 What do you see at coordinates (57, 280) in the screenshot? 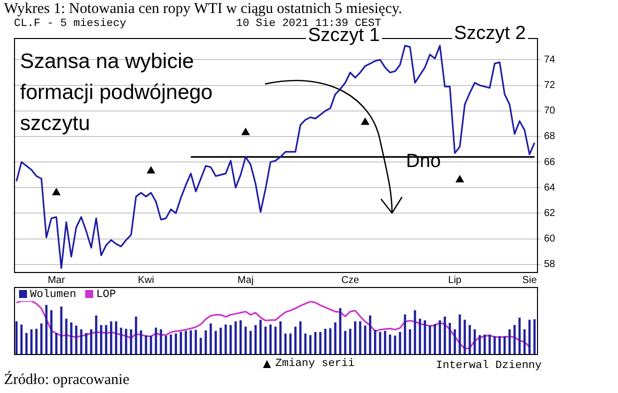
I see `x-tick-label: Mar` at bounding box center [57, 280].